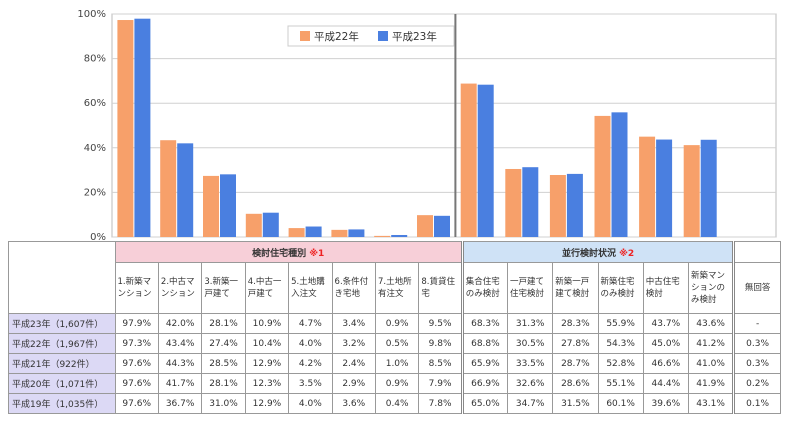 The image size is (790, 423). What do you see at coordinates (95, 148) in the screenshot?
I see `y-tick-label: 40%` at bounding box center [95, 148].